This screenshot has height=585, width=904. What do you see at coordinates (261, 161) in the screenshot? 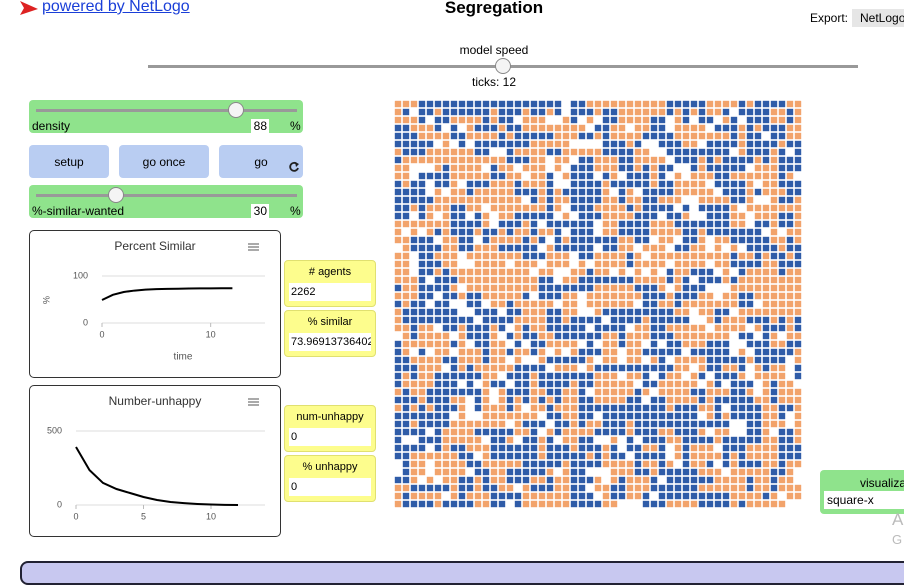
I see `go-button: go` at bounding box center [261, 161].